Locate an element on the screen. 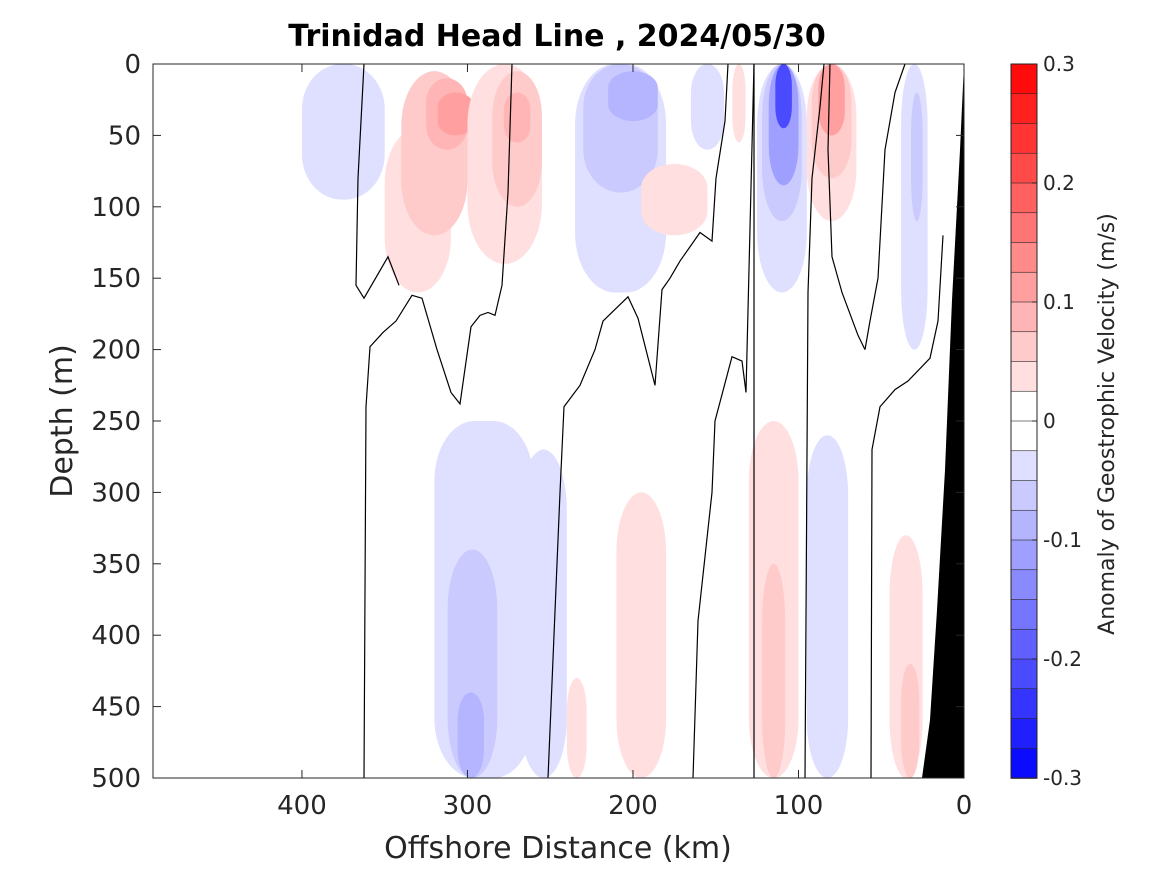  x-tick-label-0: 0 is located at coordinates (964, 806).